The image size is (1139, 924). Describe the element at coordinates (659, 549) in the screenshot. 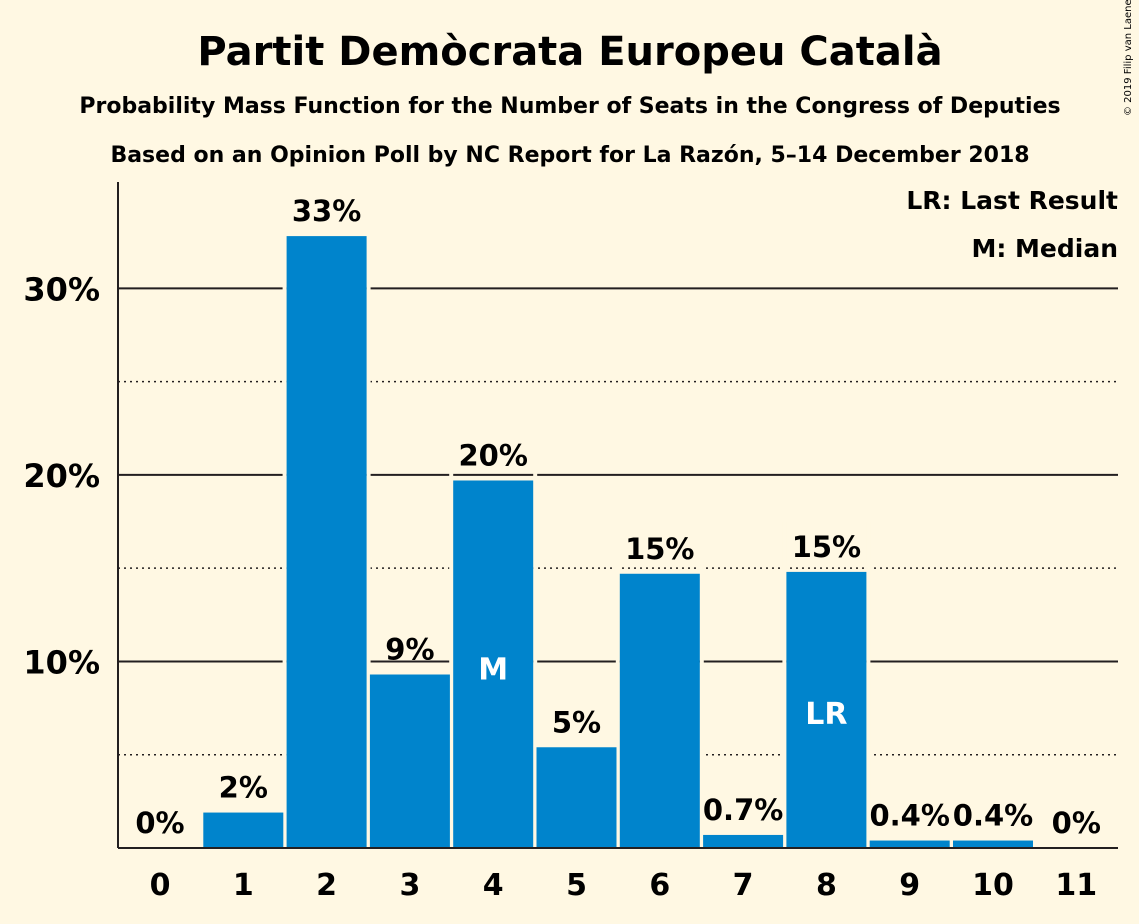

I see `value-label-seats-6: 15%` at that location.